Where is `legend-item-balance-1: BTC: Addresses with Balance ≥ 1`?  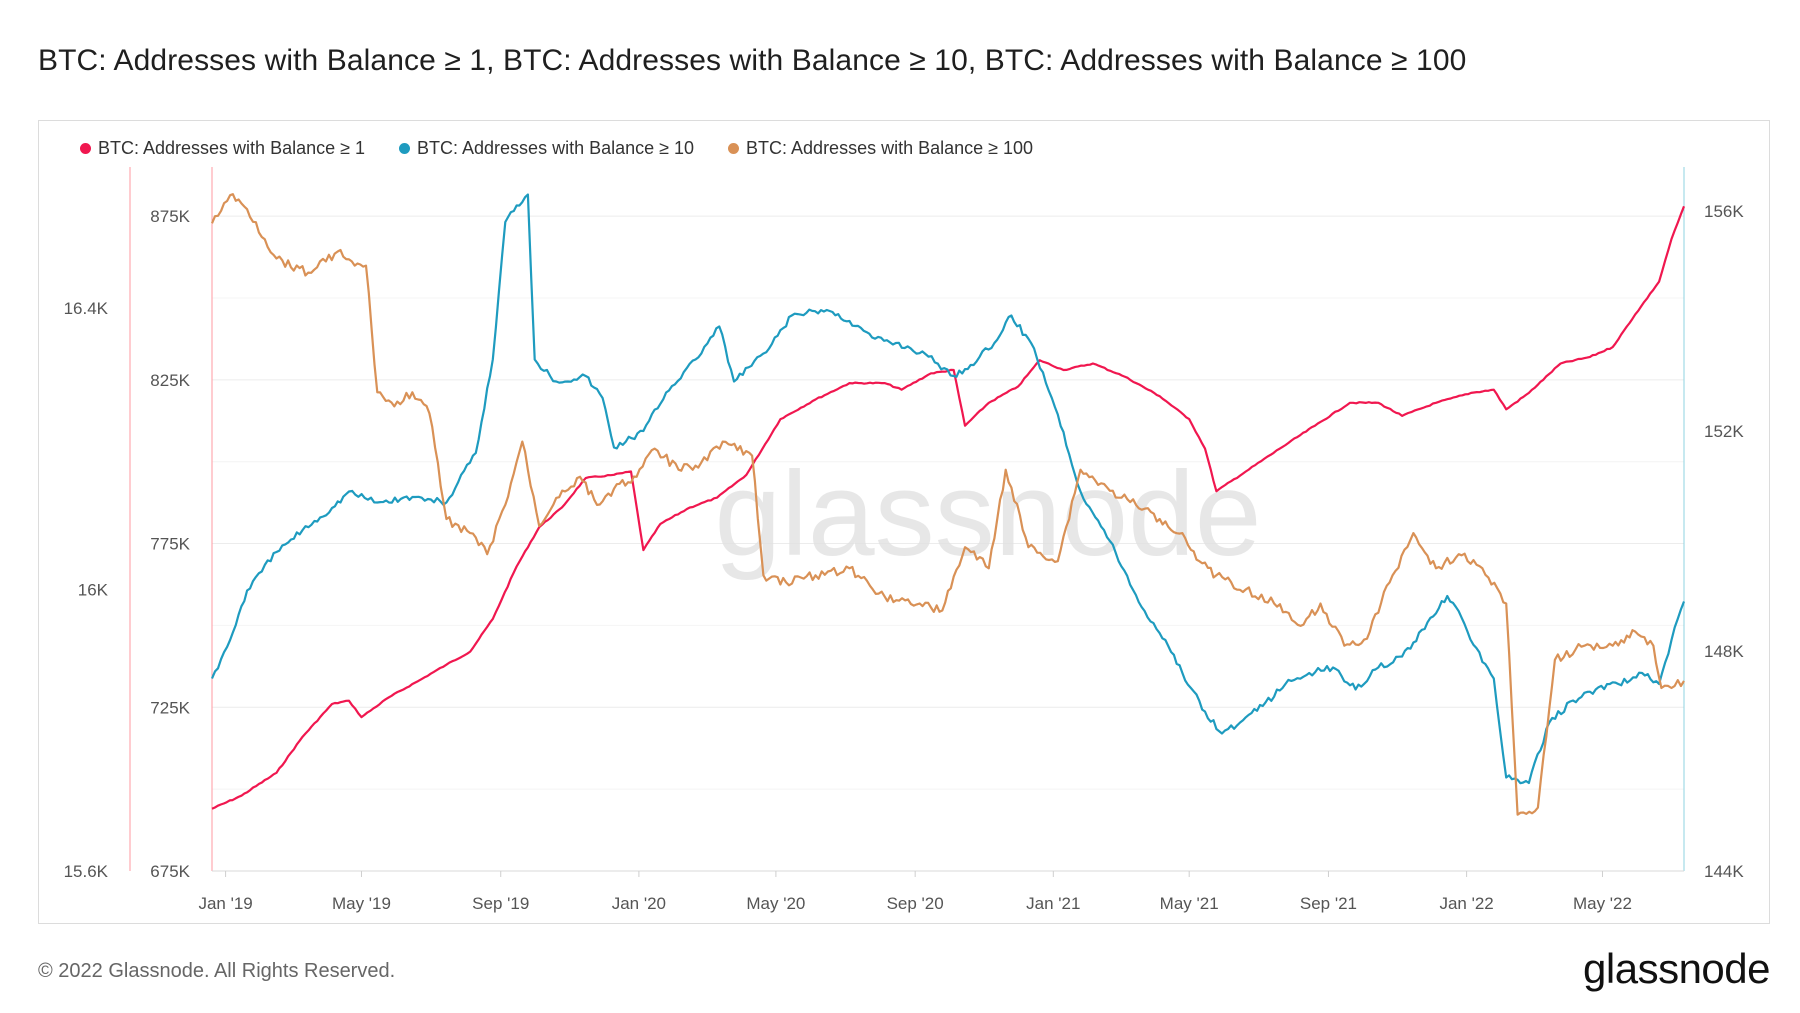
legend-item-balance-1: BTC: Addresses with Balance ≥ 1 is located at coordinates (222, 148).